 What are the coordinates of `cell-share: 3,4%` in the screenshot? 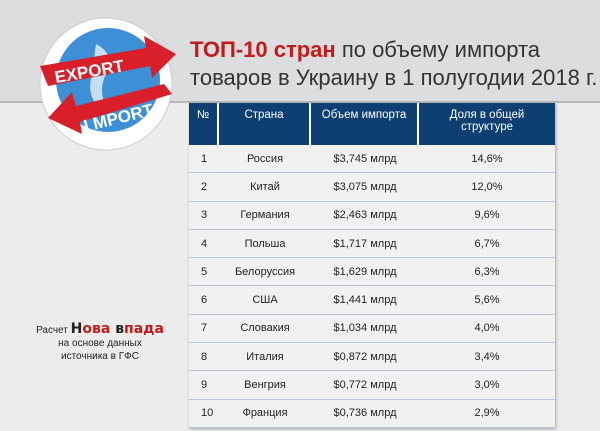 It's located at (487, 357).